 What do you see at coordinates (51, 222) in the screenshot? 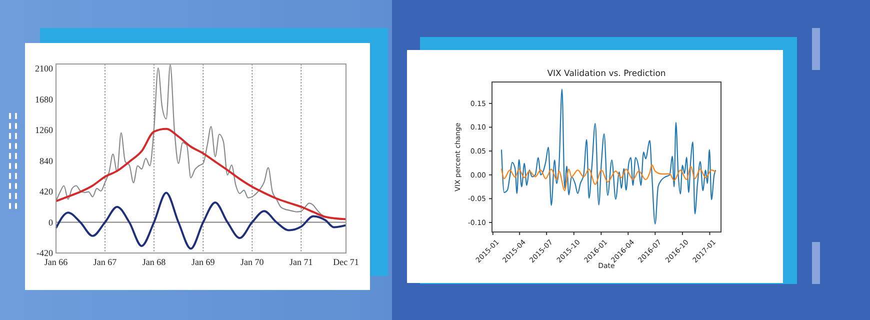
I see `y-tick-label: 0` at bounding box center [51, 222].